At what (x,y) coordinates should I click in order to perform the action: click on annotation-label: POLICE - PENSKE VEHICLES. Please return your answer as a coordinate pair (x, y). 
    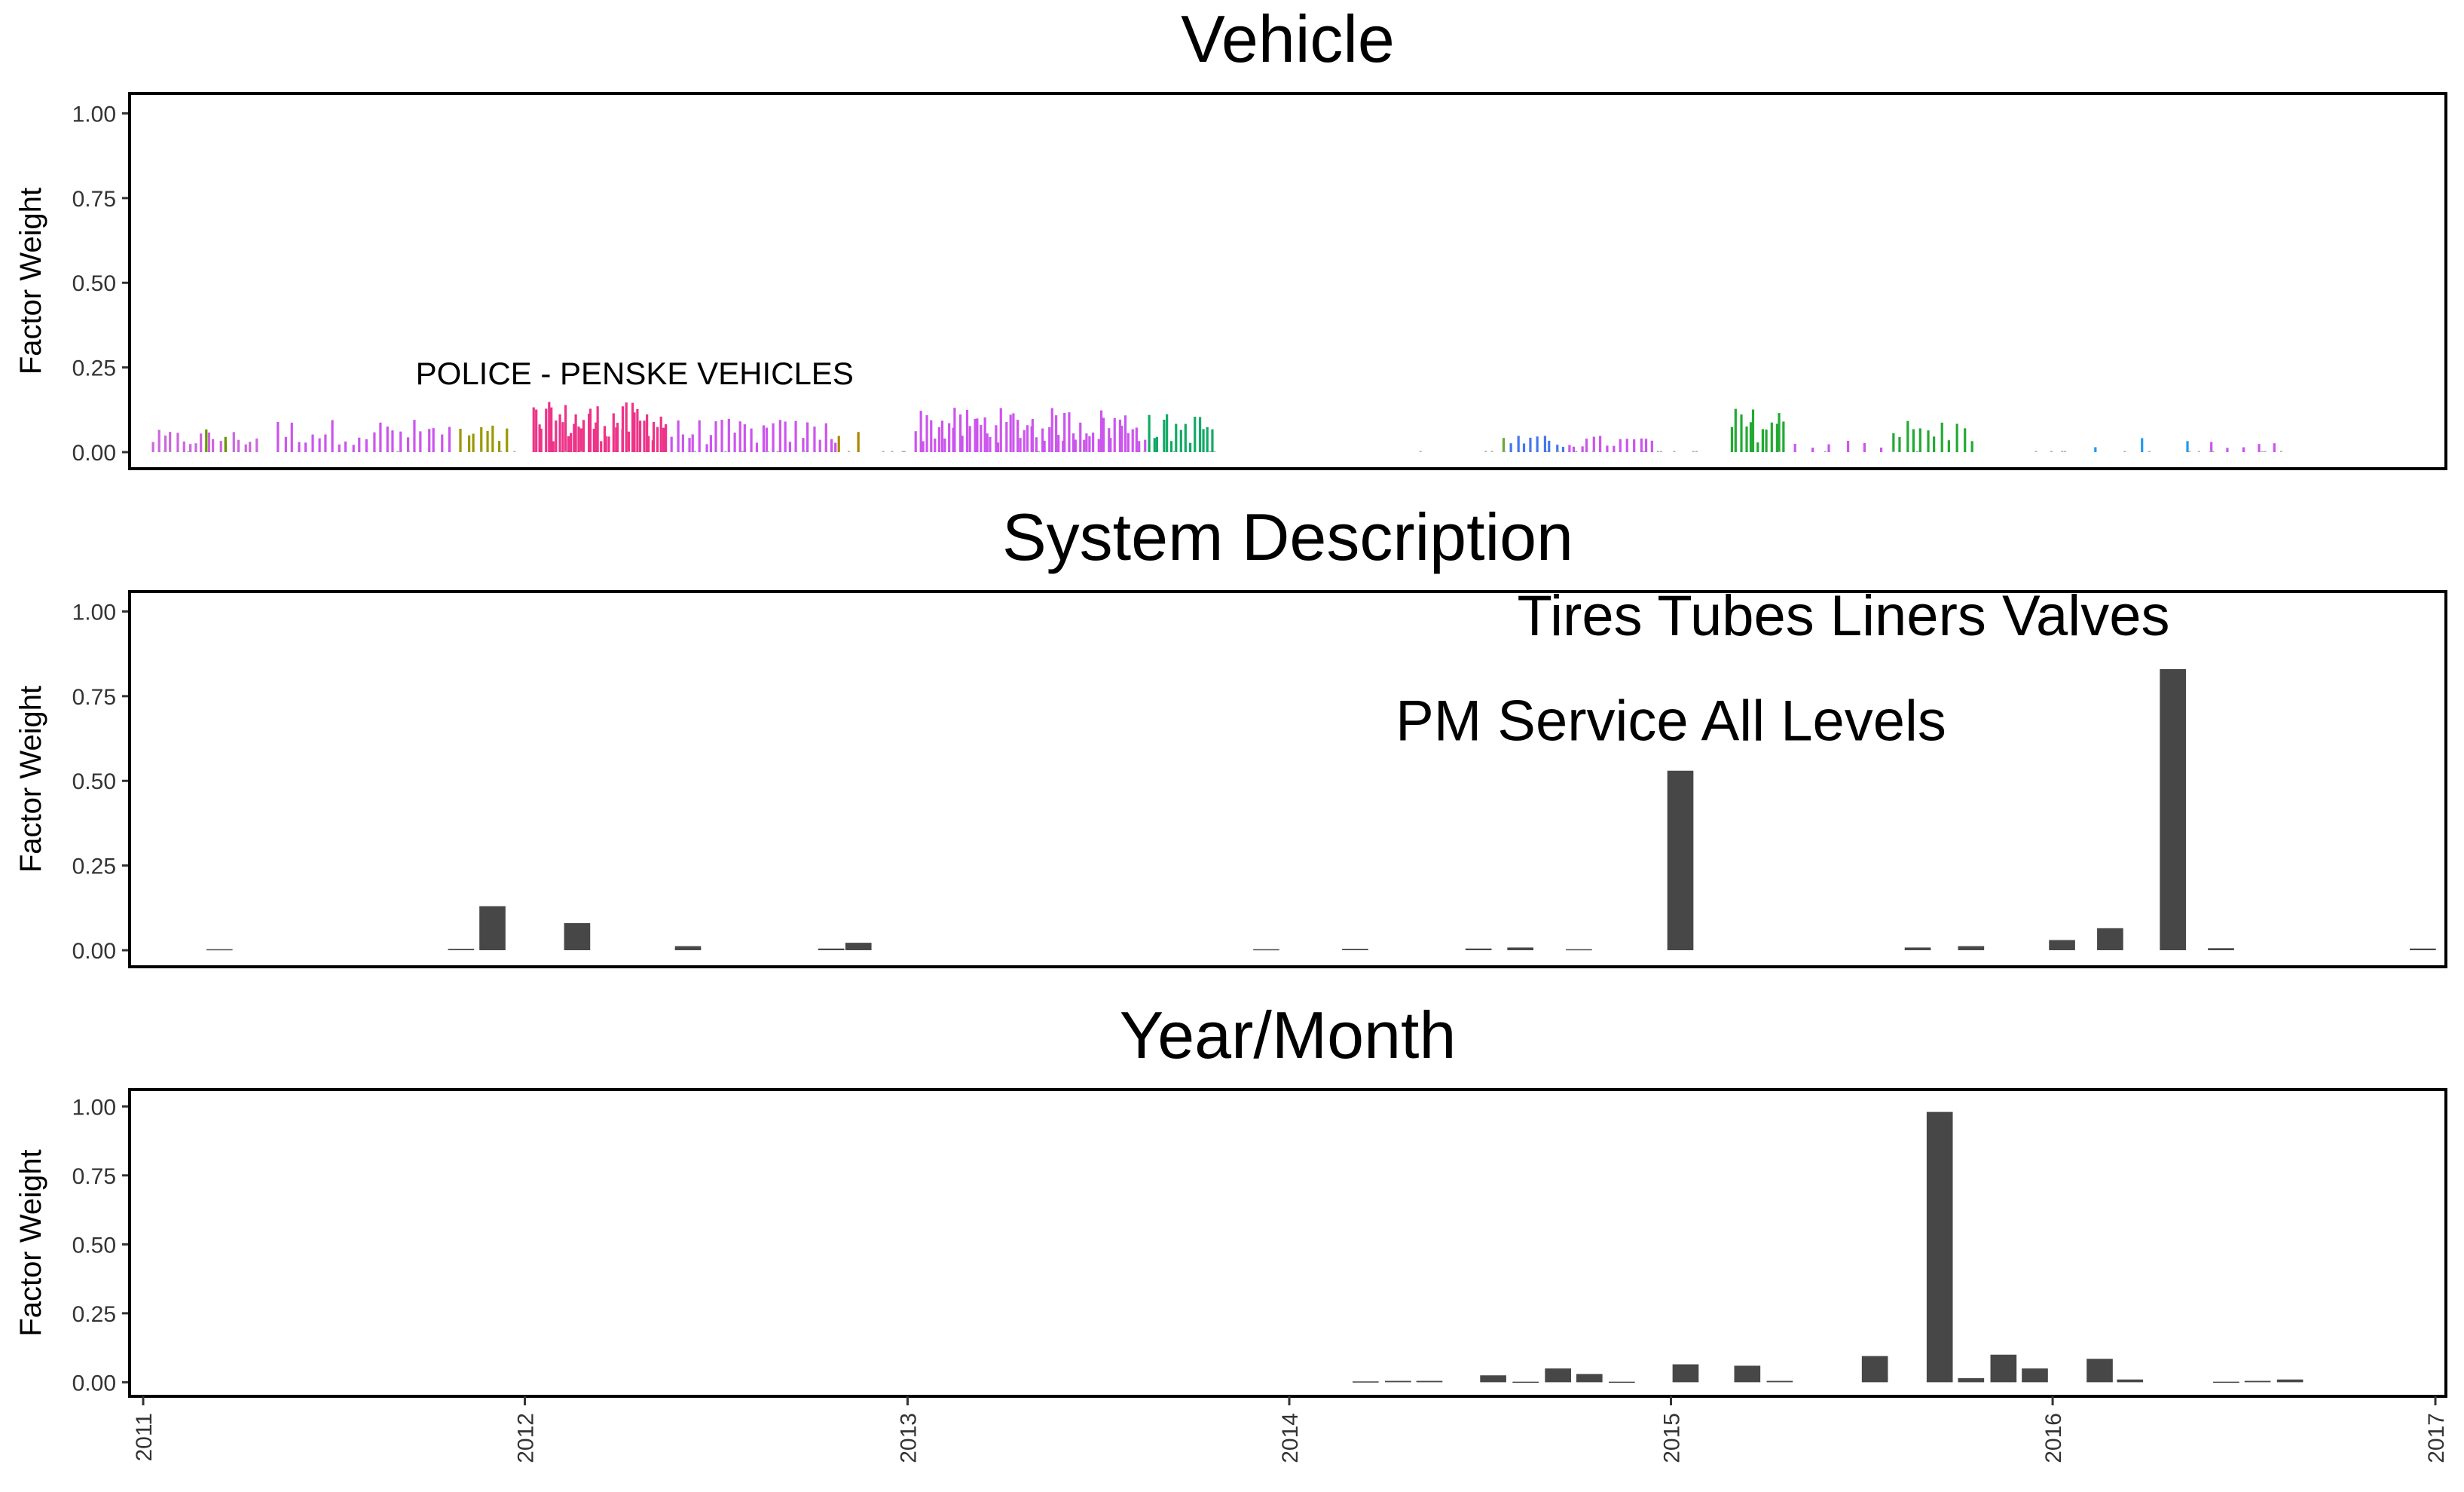
    Looking at the image, I should click on (635, 373).